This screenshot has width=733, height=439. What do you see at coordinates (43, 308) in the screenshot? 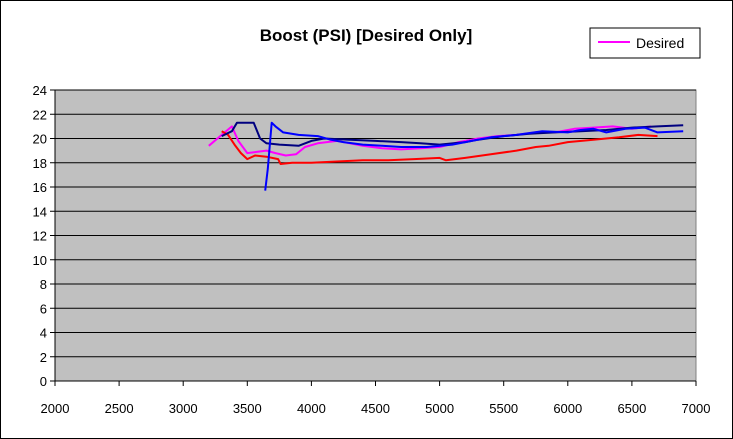
I see `y-tick-label: 6` at bounding box center [43, 308].